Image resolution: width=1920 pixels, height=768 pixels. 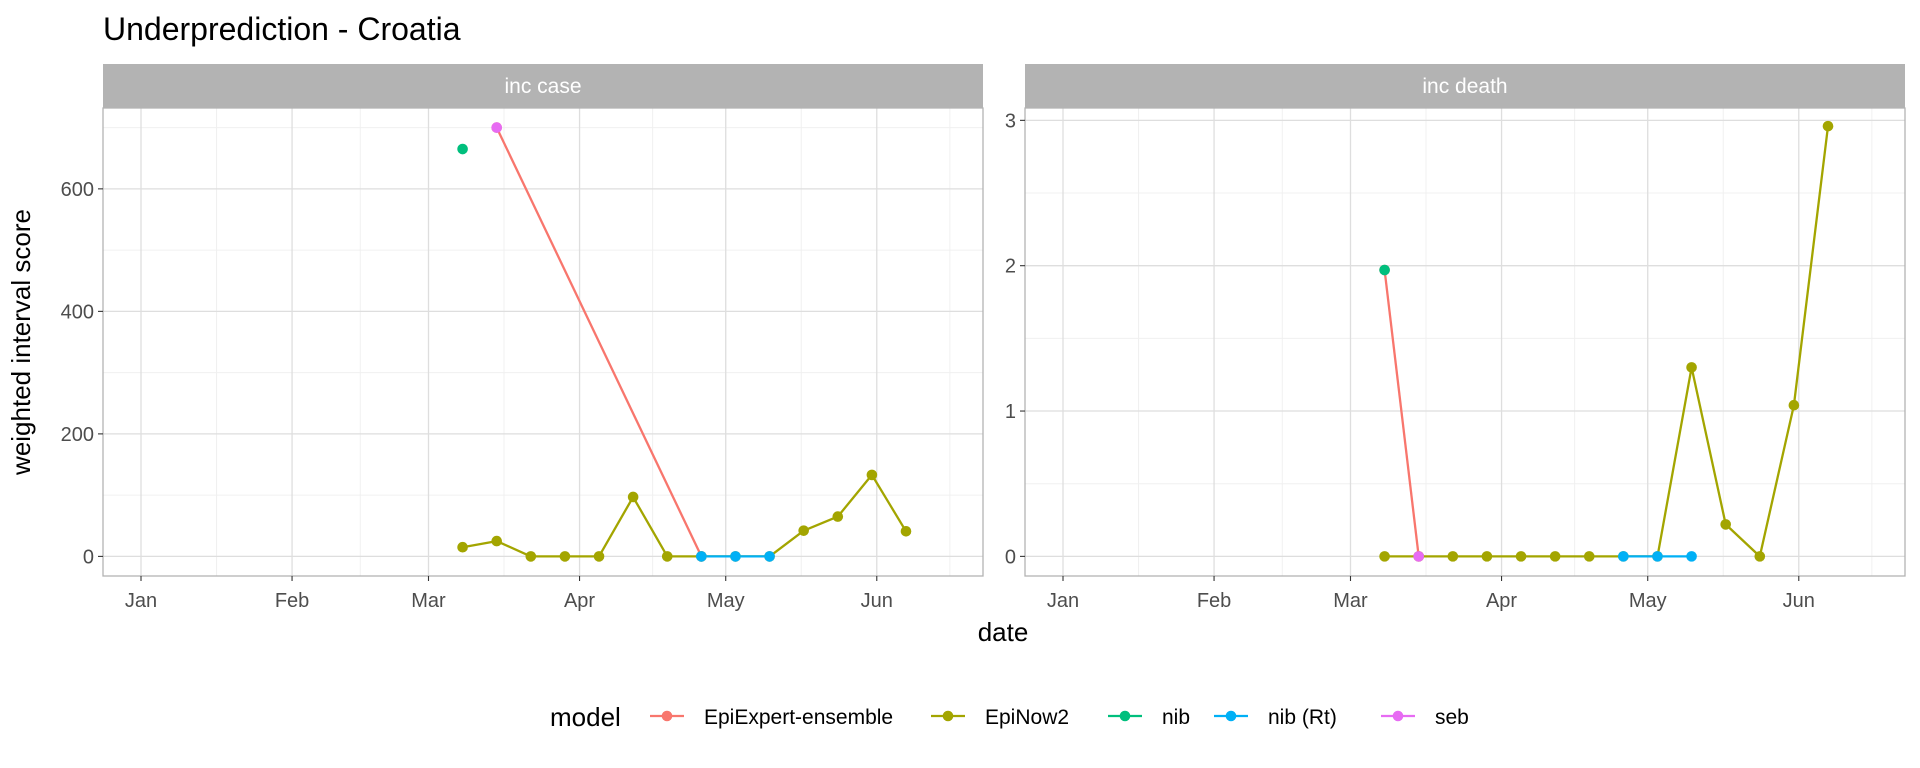 What do you see at coordinates (798, 717) in the screenshot?
I see `legend-item-label: EpiExpert-ensemble` at bounding box center [798, 717].